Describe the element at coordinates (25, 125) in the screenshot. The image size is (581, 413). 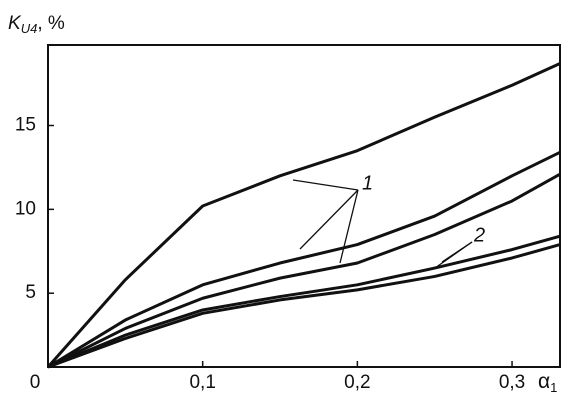
I see `y-tick-label: 15` at that location.